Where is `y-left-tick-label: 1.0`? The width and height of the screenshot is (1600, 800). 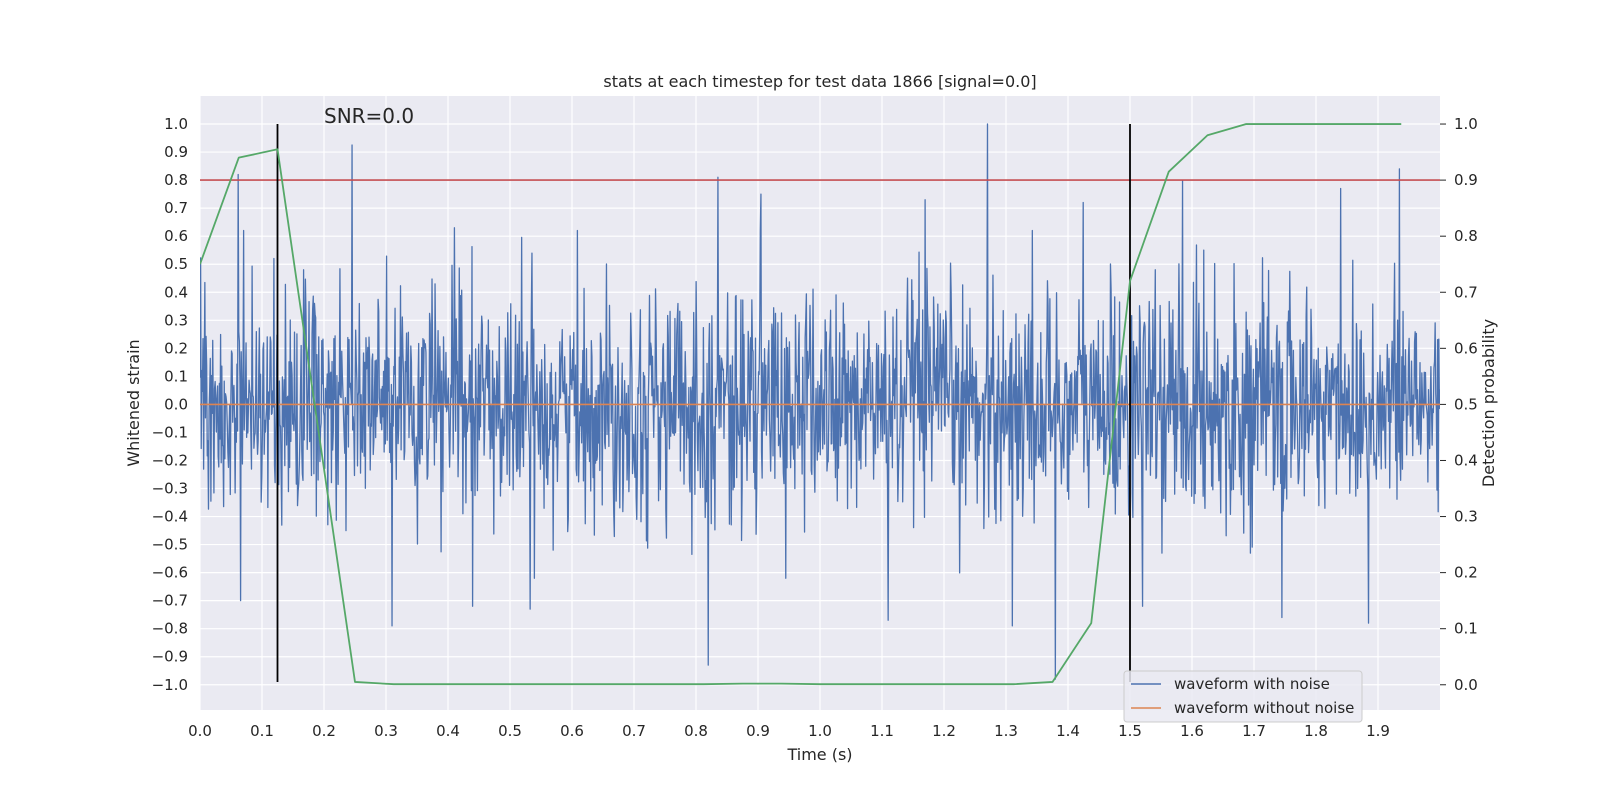 y-left-tick-label: 1.0 is located at coordinates (176, 124).